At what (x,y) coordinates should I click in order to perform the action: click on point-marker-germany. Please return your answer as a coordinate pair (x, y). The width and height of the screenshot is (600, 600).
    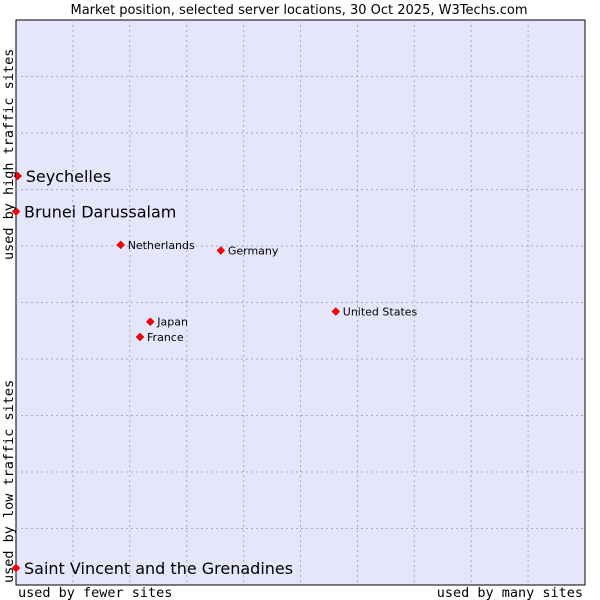
    Looking at the image, I should click on (221, 250).